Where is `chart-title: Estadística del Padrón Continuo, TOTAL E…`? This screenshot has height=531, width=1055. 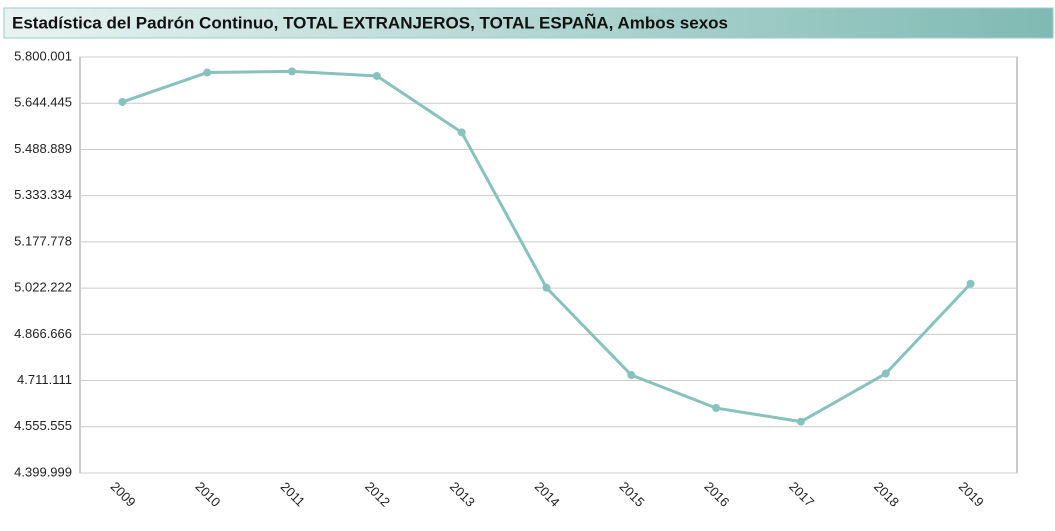 chart-title: Estadística del Padrón Continuo, TOTAL E… is located at coordinates (370, 22).